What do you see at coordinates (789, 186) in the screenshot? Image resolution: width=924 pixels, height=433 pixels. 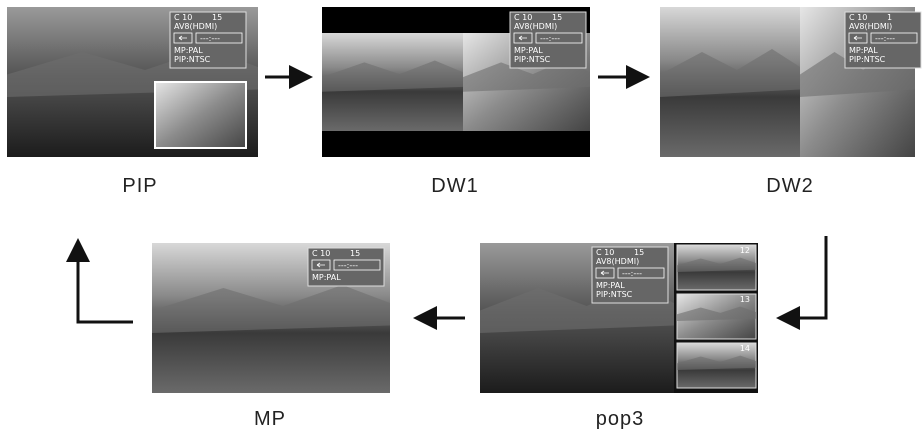 I see `mode-label: DW2` at bounding box center [789, 186].